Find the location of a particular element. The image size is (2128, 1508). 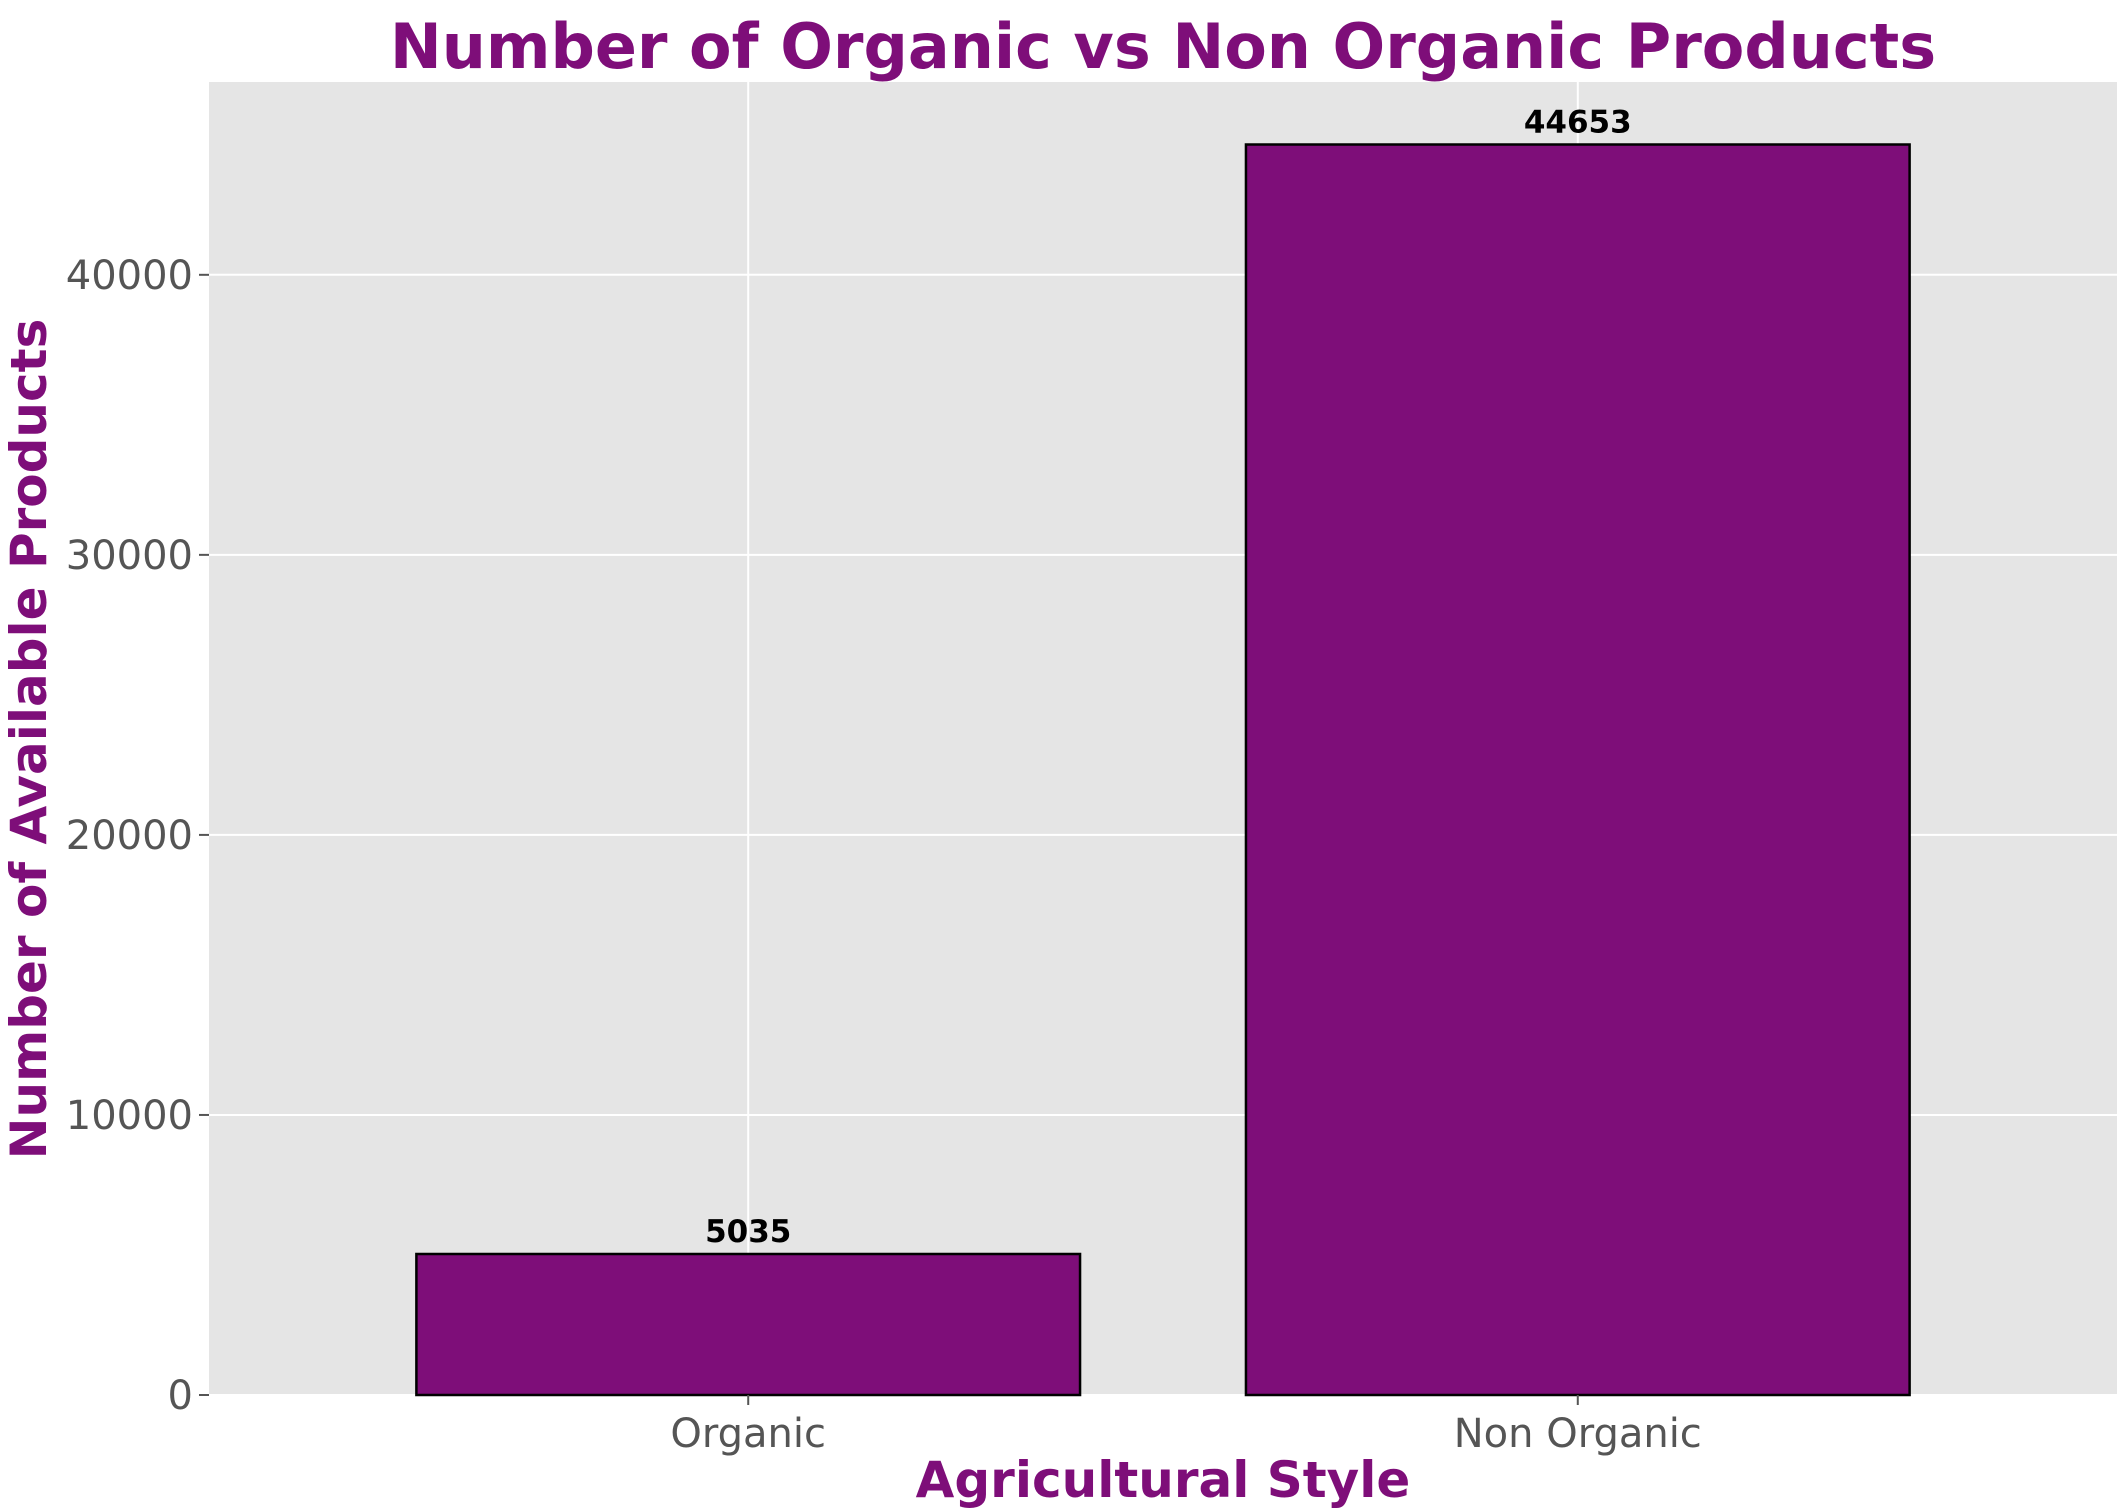

y-tick-label: 30000 is located at coordinates (129, 556).